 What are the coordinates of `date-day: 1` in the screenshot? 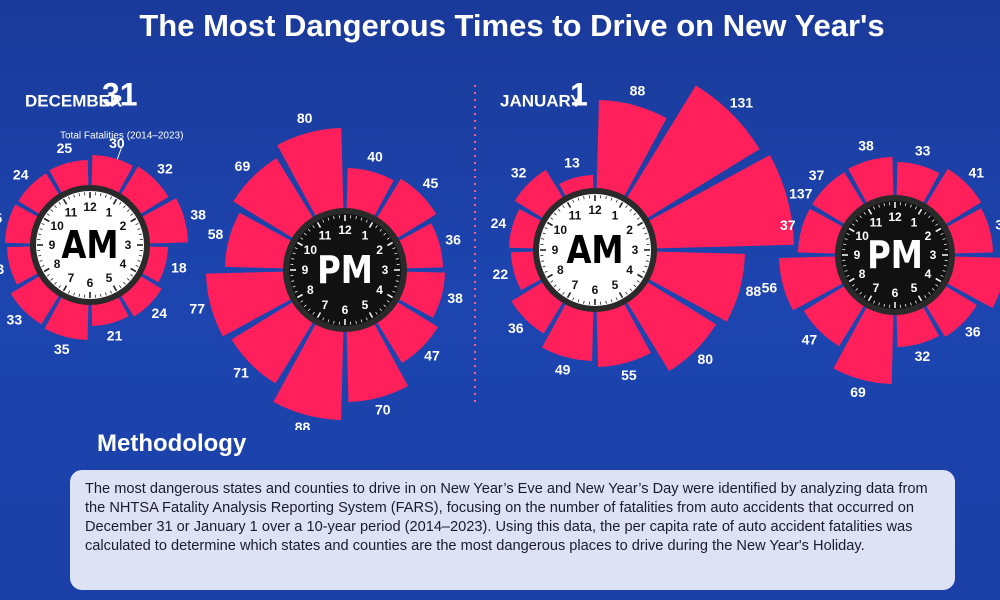 It's located at (579, 94).